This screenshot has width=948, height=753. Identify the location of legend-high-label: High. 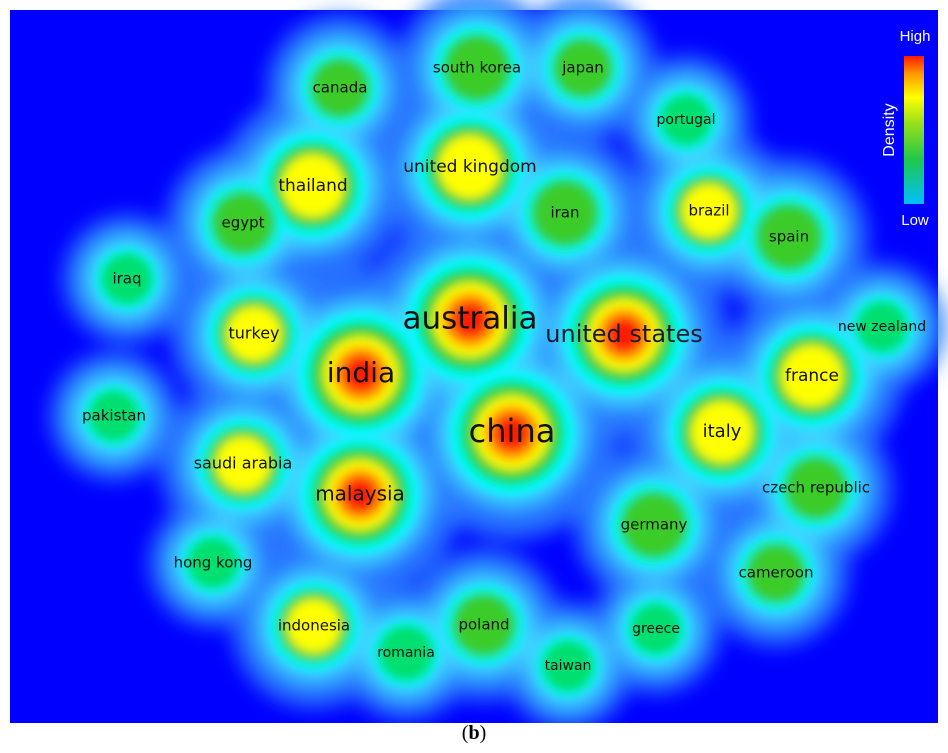
(915, 36).